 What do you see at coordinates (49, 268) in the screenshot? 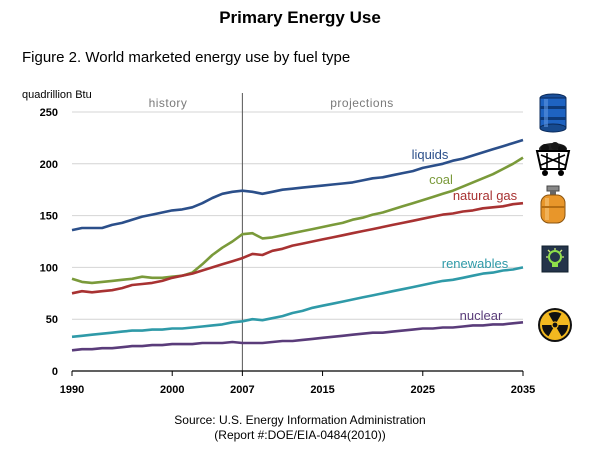
I see `y-tick-label: 100` at bounding box center [49, 268].